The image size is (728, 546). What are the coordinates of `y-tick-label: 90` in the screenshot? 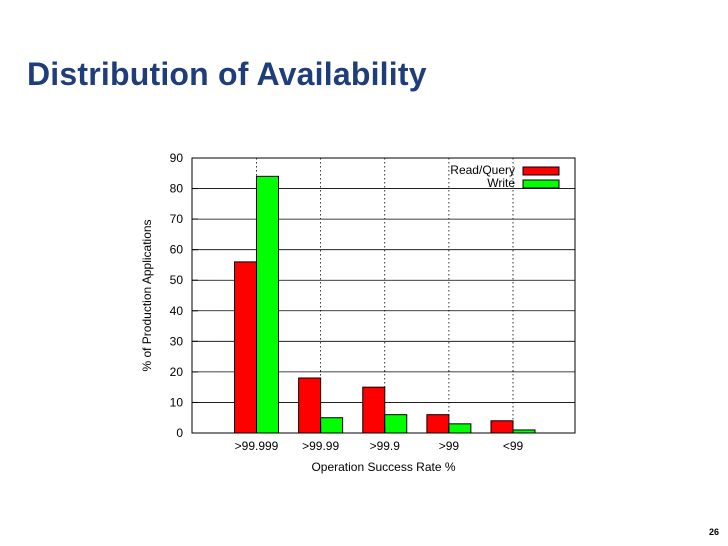 It's located at (177, 158).